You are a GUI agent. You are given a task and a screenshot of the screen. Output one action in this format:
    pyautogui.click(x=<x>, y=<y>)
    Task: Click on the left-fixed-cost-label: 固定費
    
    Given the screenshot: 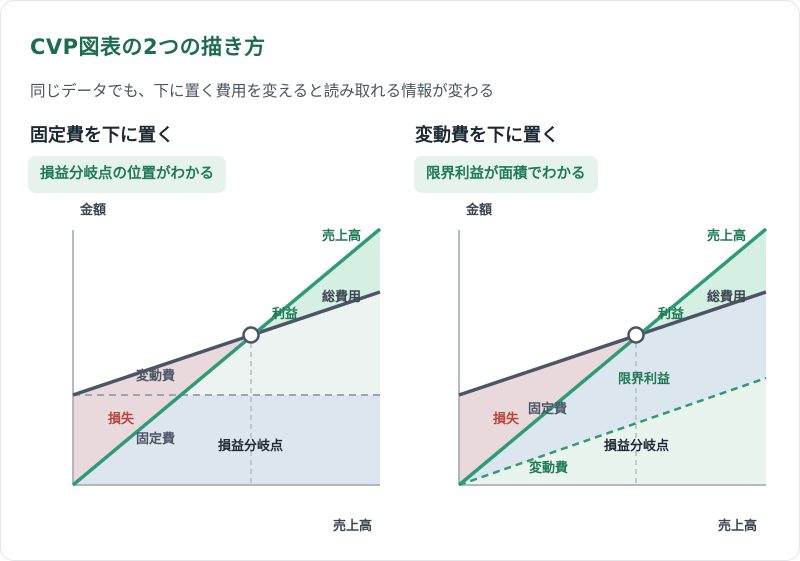 What is the action you would take?
    pyautogui.click(x=155, y=439)
    